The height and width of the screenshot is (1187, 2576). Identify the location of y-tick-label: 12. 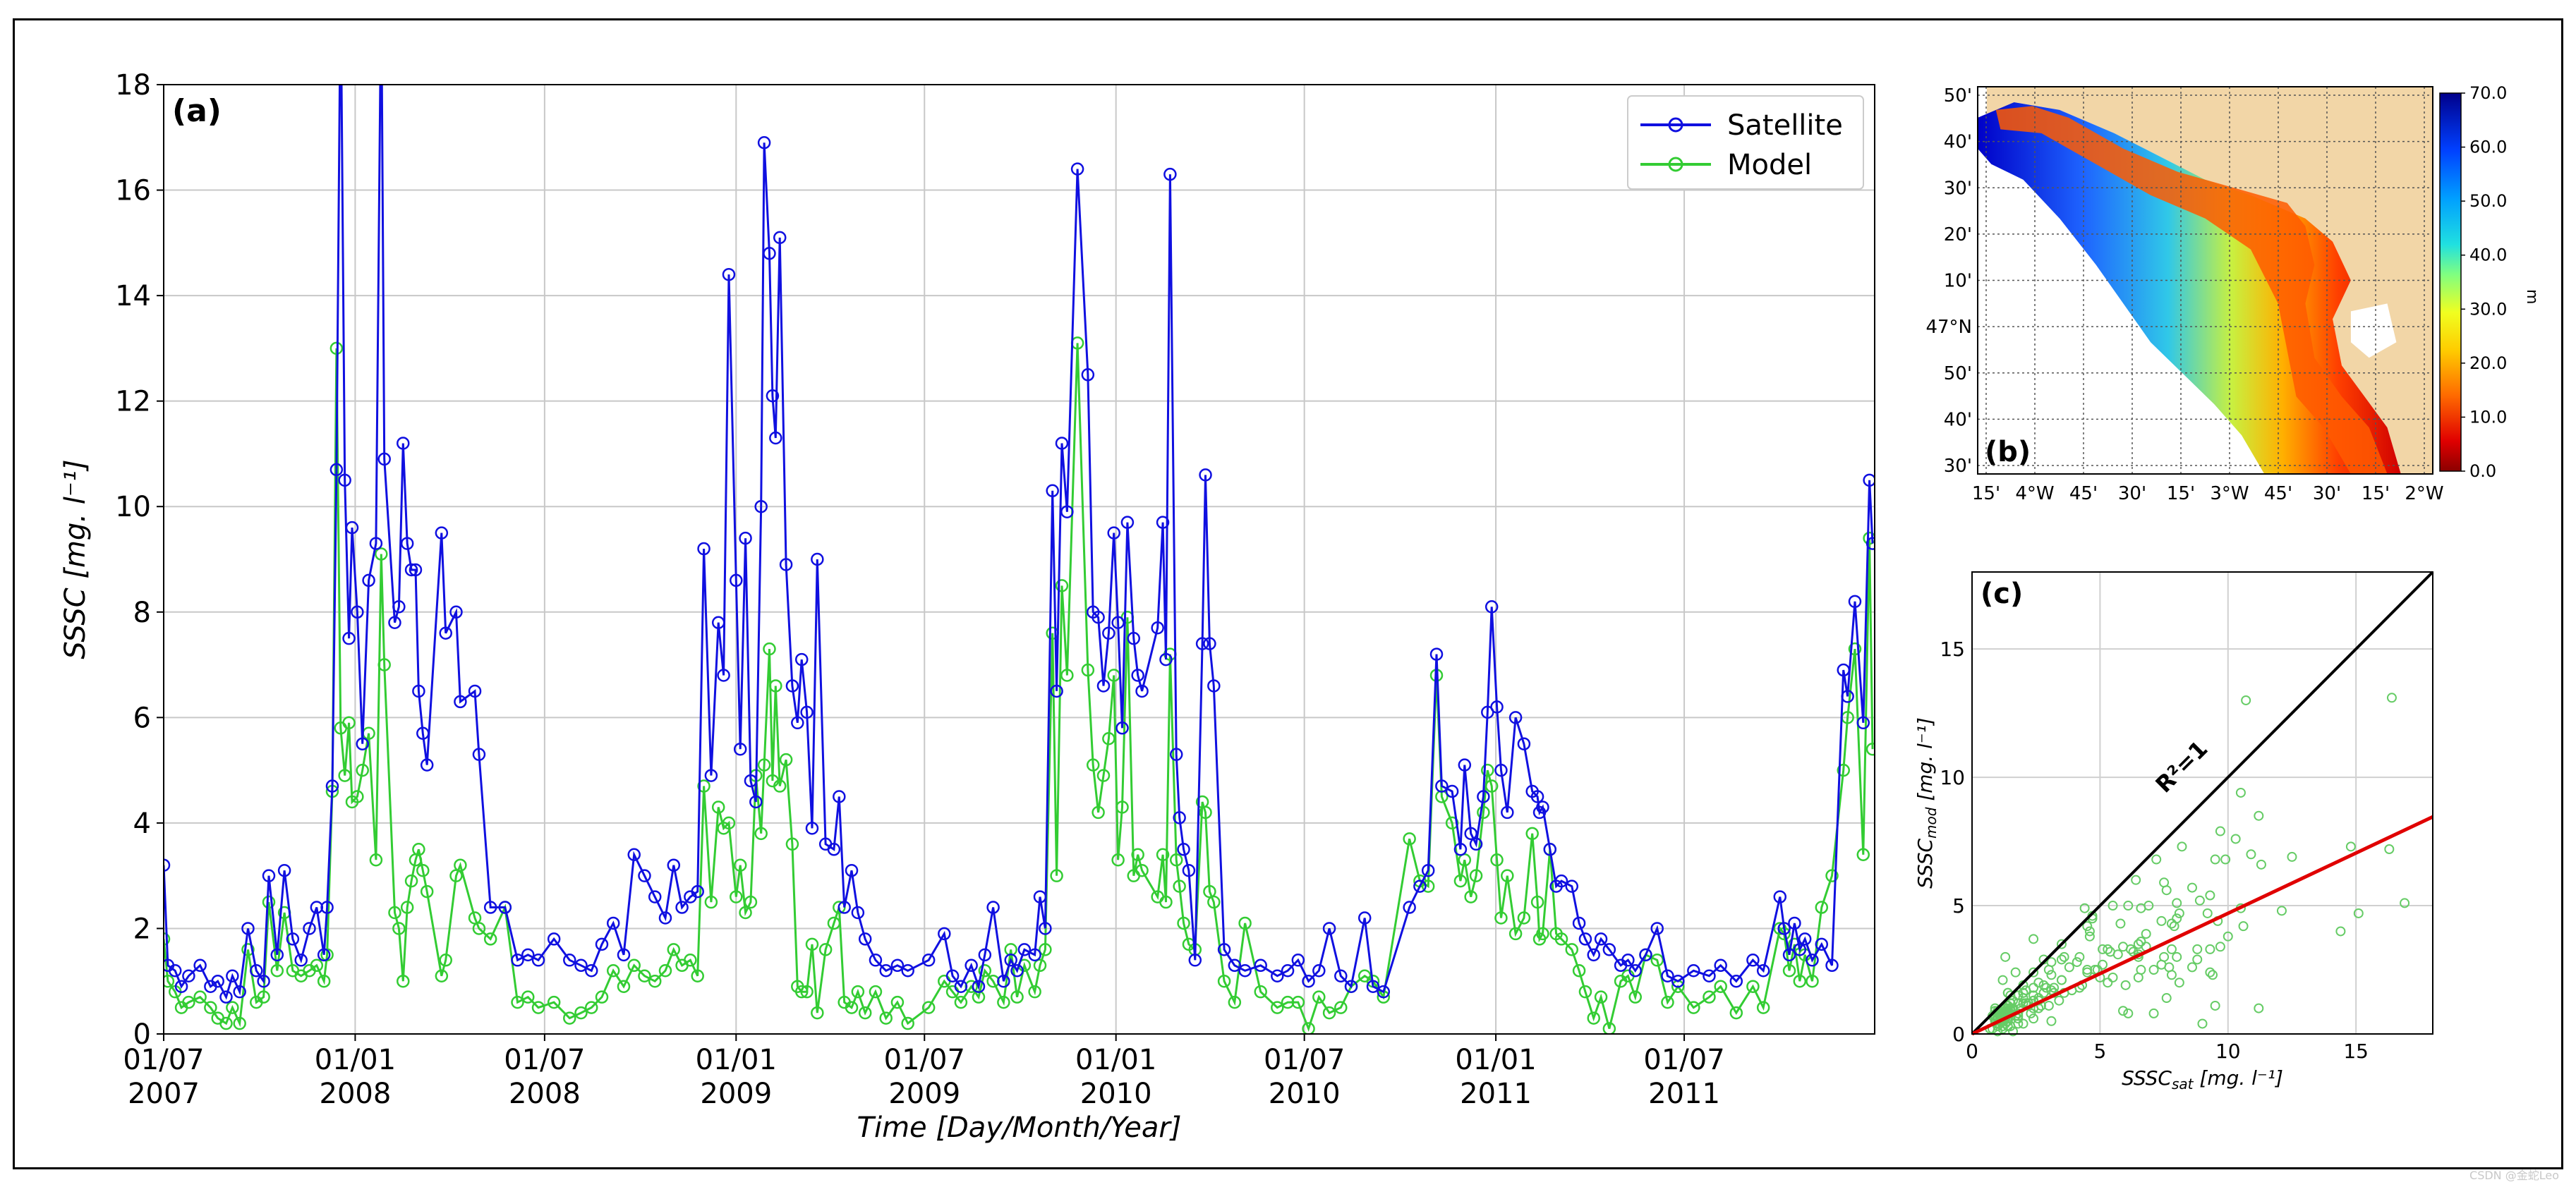
(133, 402).